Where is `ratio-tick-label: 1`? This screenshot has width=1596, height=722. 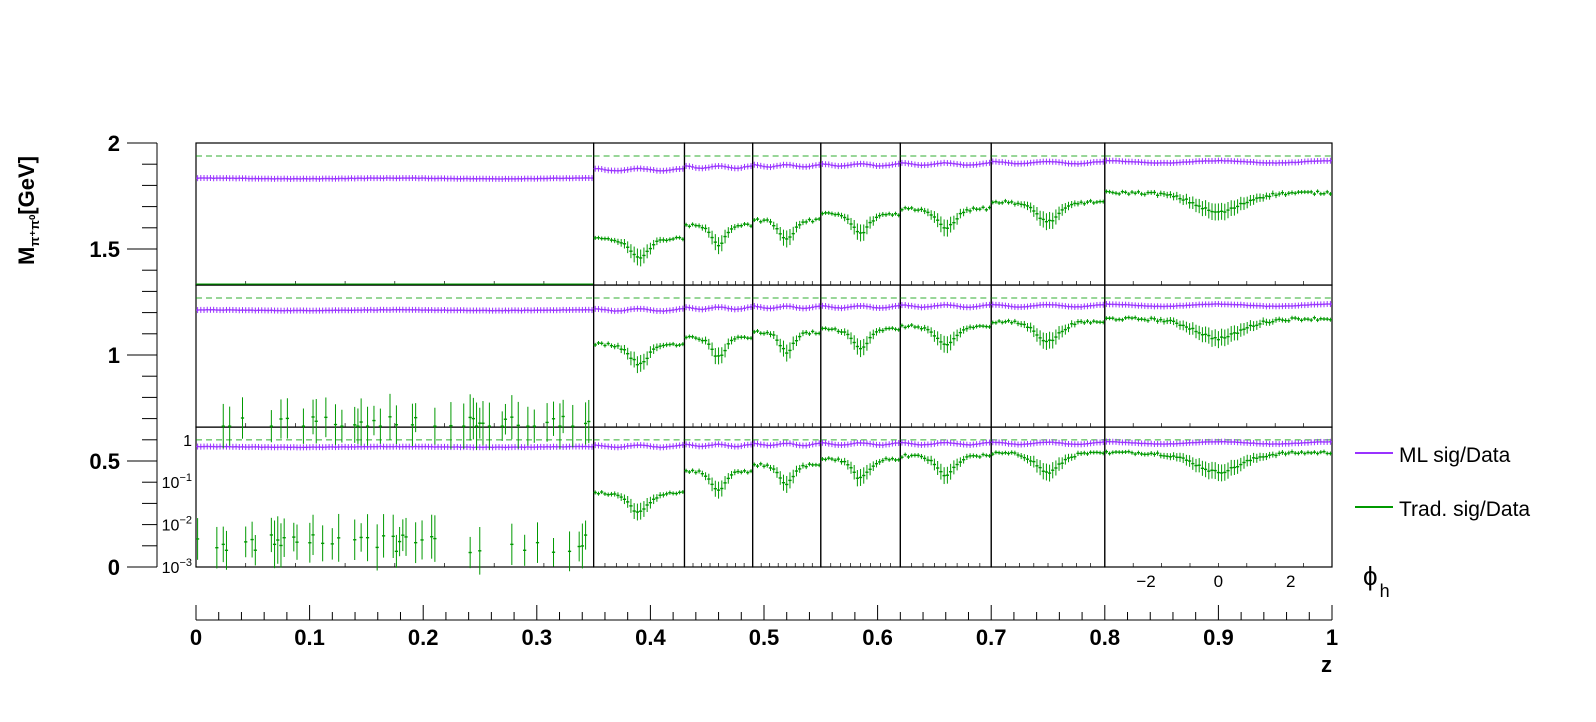 ratio-tick-label: 1 is located at coordinates (187, 441).